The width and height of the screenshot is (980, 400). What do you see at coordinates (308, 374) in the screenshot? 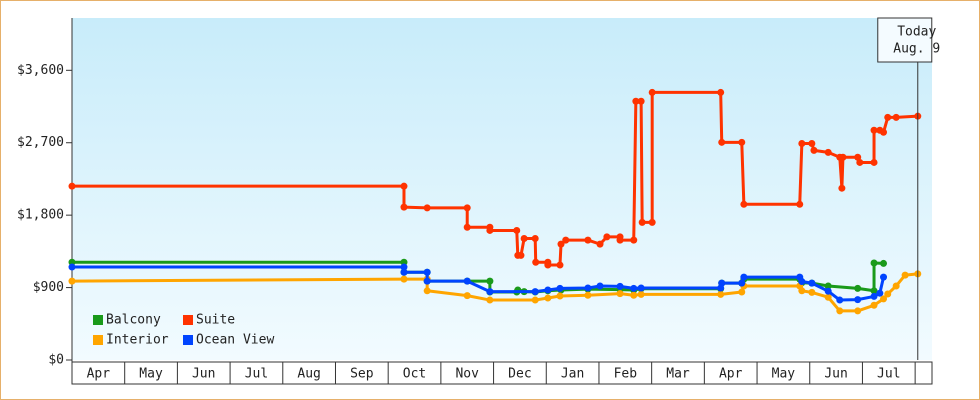
I see `x-tick-label: Aug` at bounding box center [308, 374].